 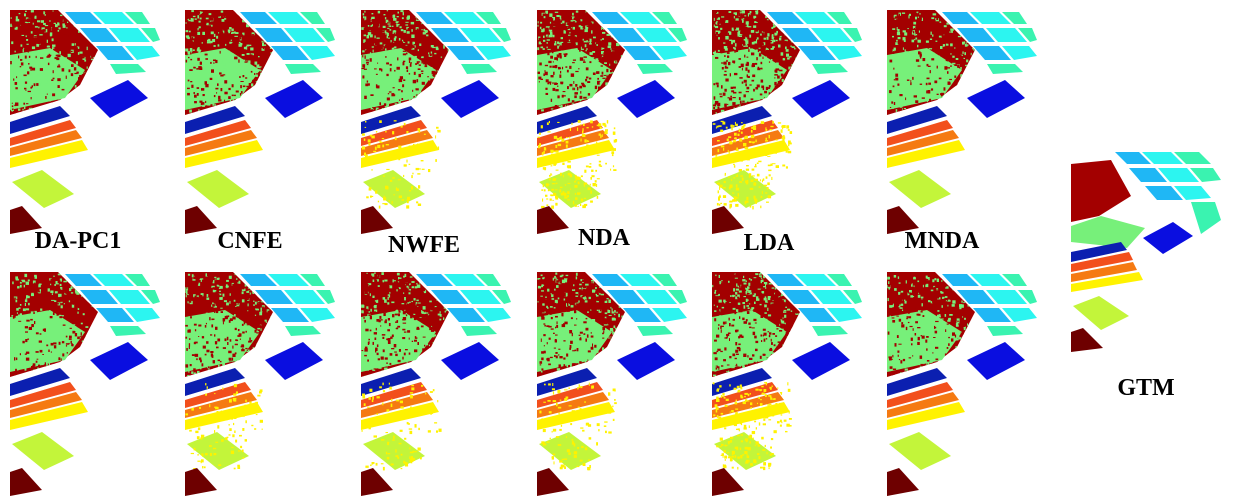 I want to click on gt-parcel-maroon, so click(x=1087, y=340).